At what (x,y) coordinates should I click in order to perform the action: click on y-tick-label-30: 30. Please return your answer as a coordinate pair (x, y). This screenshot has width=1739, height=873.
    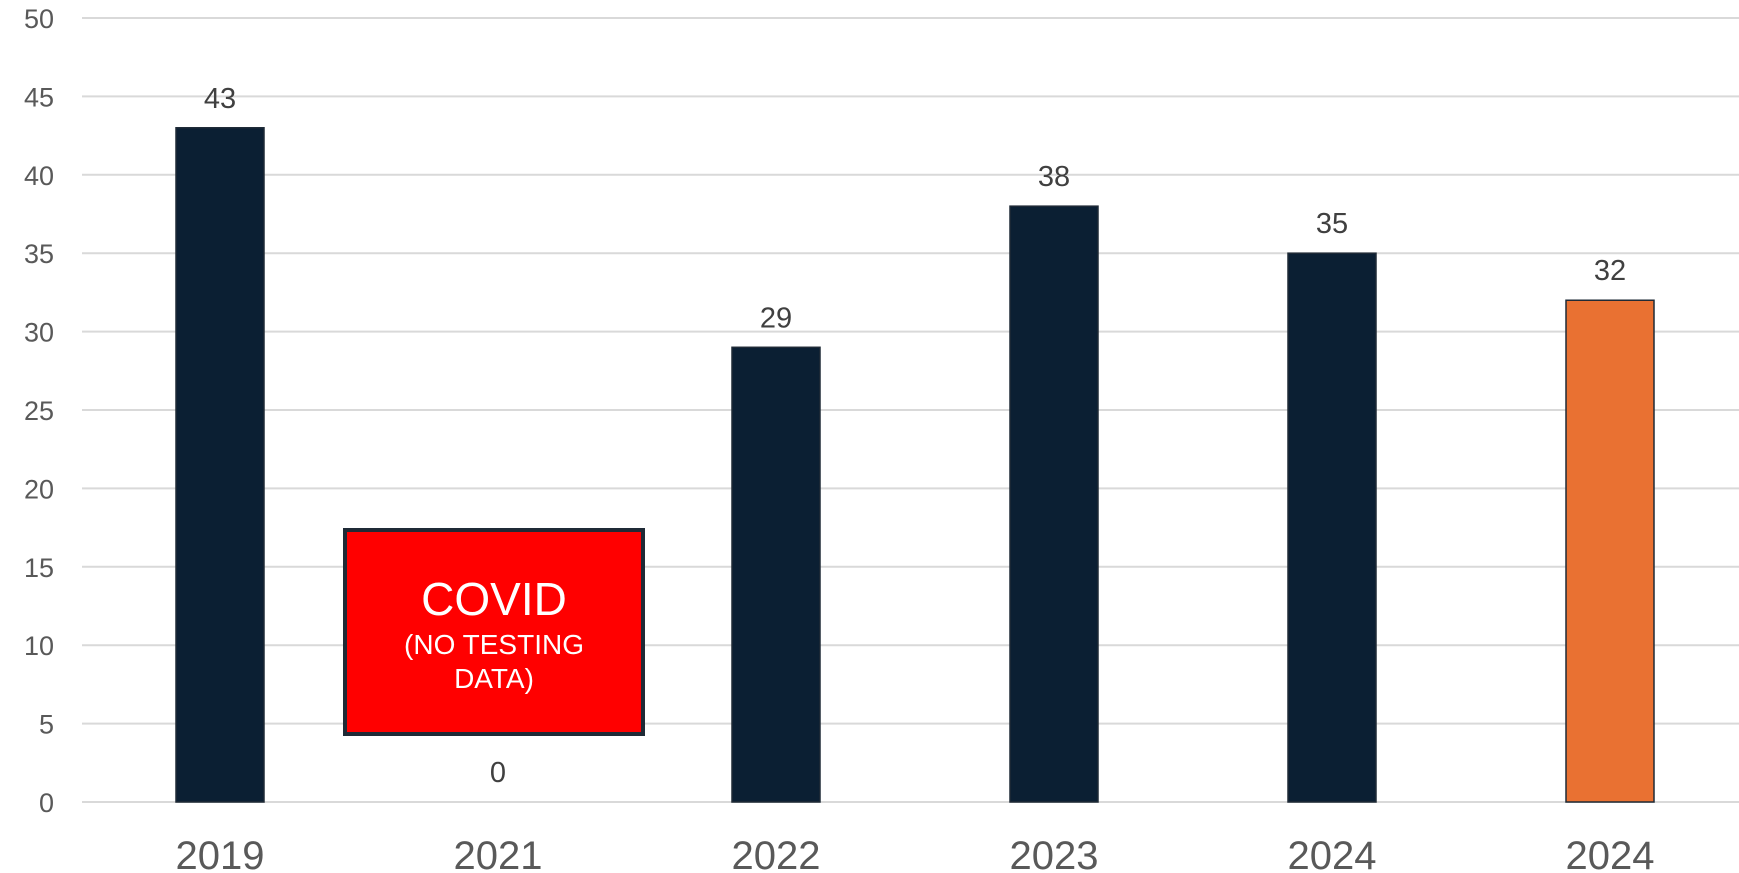
    Looking at the image, I should click on (39, 333).